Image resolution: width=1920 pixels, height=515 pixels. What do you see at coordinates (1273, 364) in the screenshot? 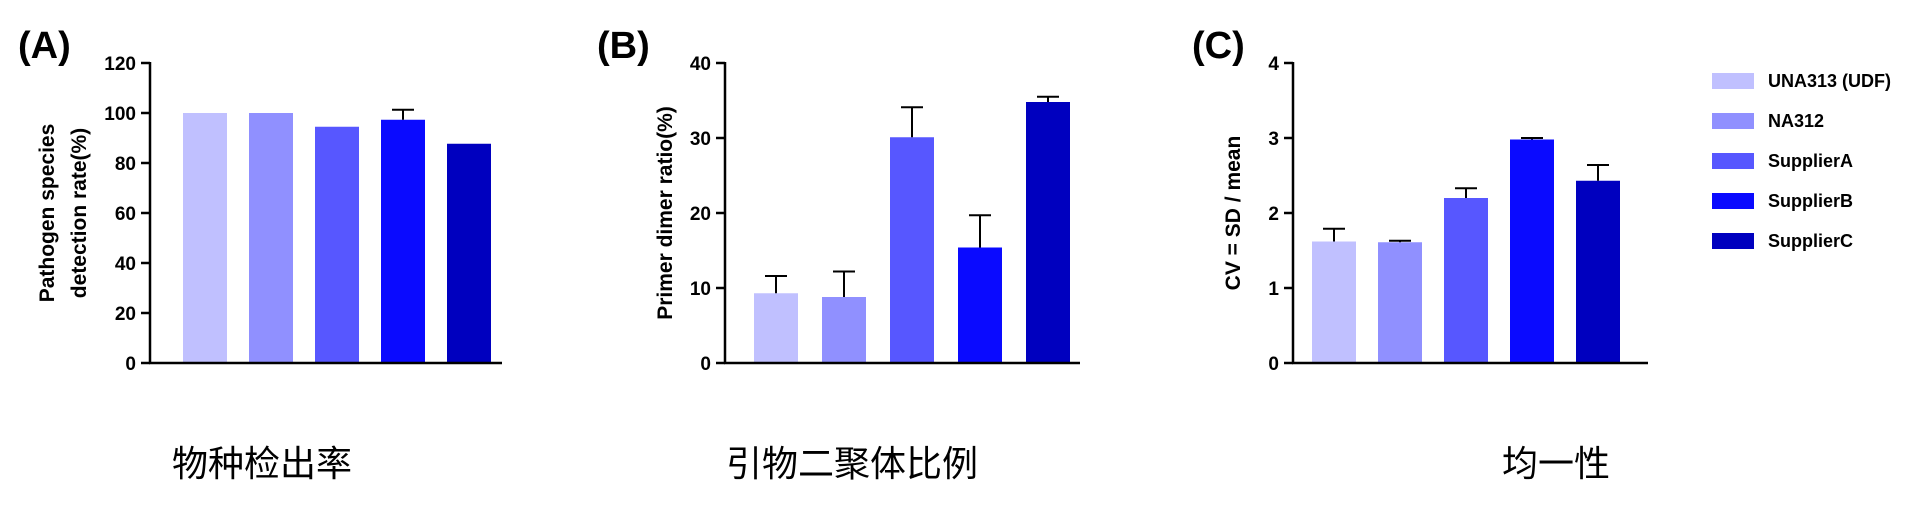
I see `panel3-ytick-label-1: 0` at bounding box center [1273, 364].